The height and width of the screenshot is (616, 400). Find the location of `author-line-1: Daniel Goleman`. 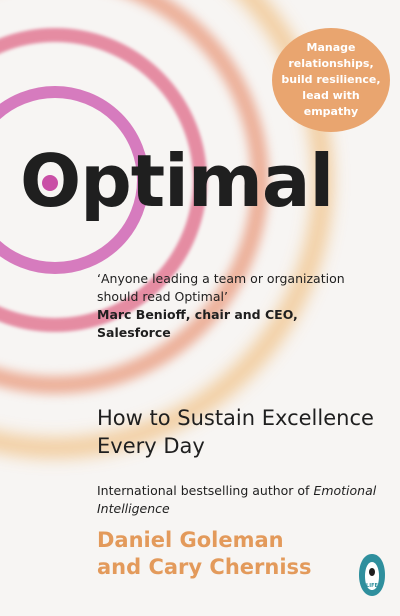

author-line-1: Daniel Goleman is located at coordinates (190, 540).